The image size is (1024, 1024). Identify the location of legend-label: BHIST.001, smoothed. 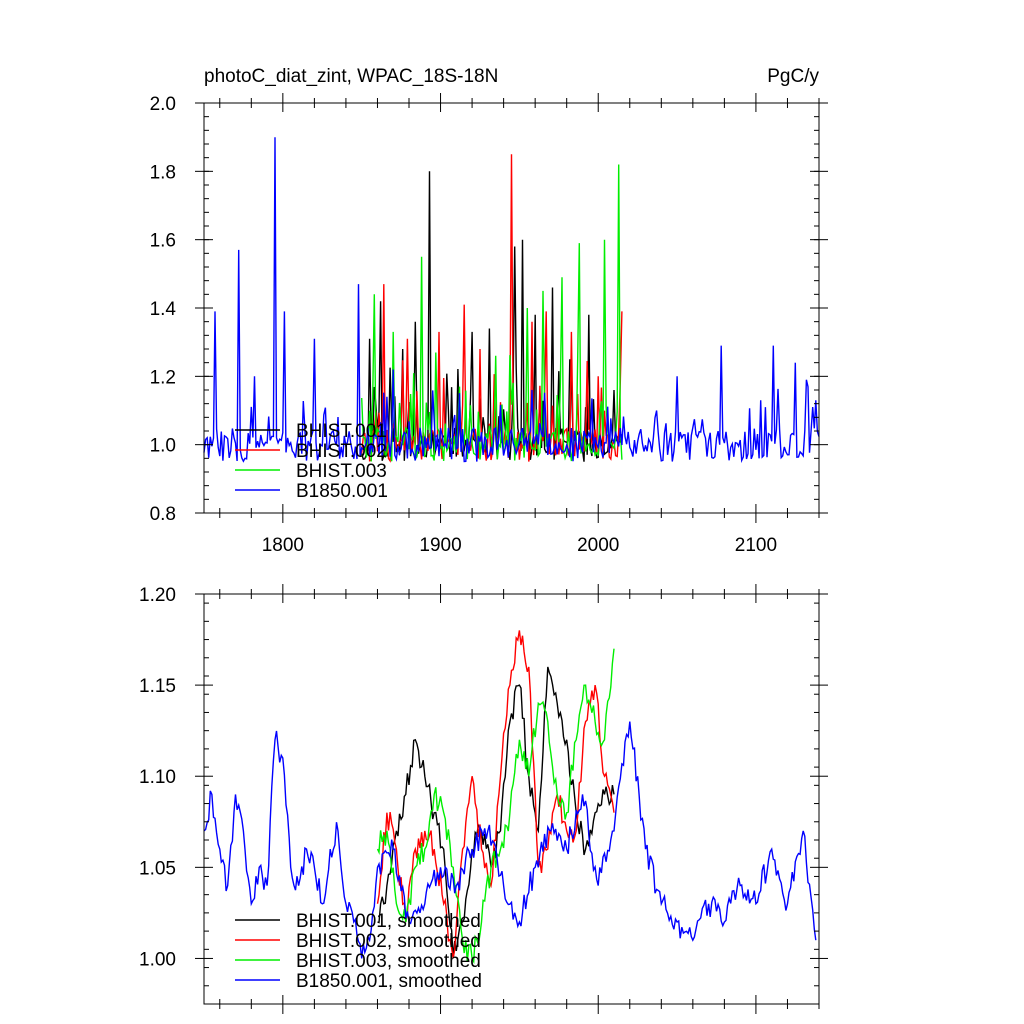
(388, 921).